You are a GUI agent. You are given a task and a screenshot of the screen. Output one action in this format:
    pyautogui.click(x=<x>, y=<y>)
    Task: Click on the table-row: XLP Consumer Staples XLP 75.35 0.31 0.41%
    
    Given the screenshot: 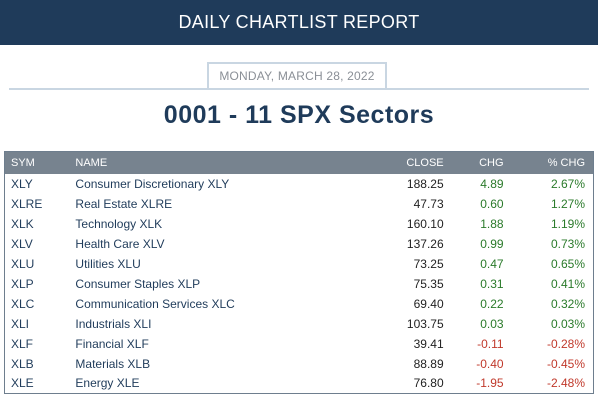 What is the action you would take?
    pyautogui.click(x=299, y=284)
    